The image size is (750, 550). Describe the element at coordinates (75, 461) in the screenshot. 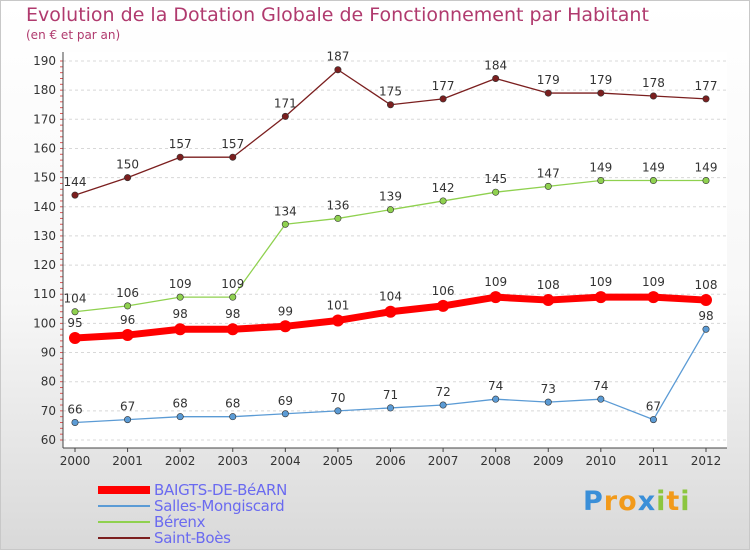

I see `x-tick-label: 2000` at that location.